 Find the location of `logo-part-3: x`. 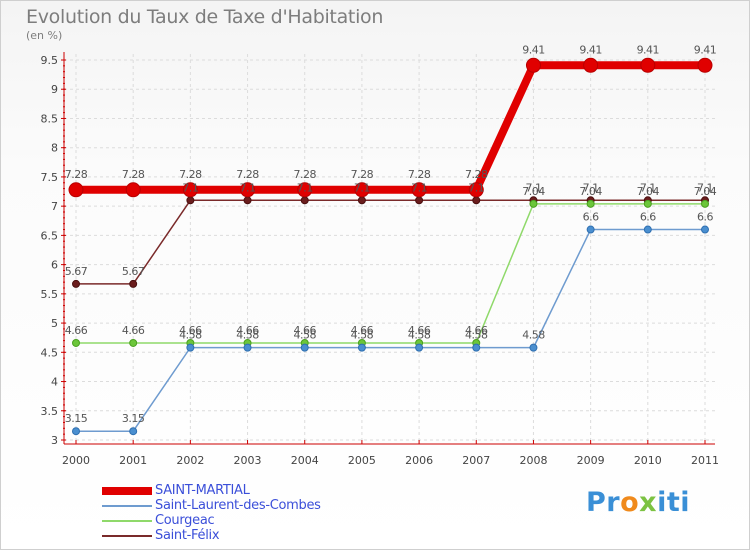

logo-part-3: x is located at coordinates (648, 502).